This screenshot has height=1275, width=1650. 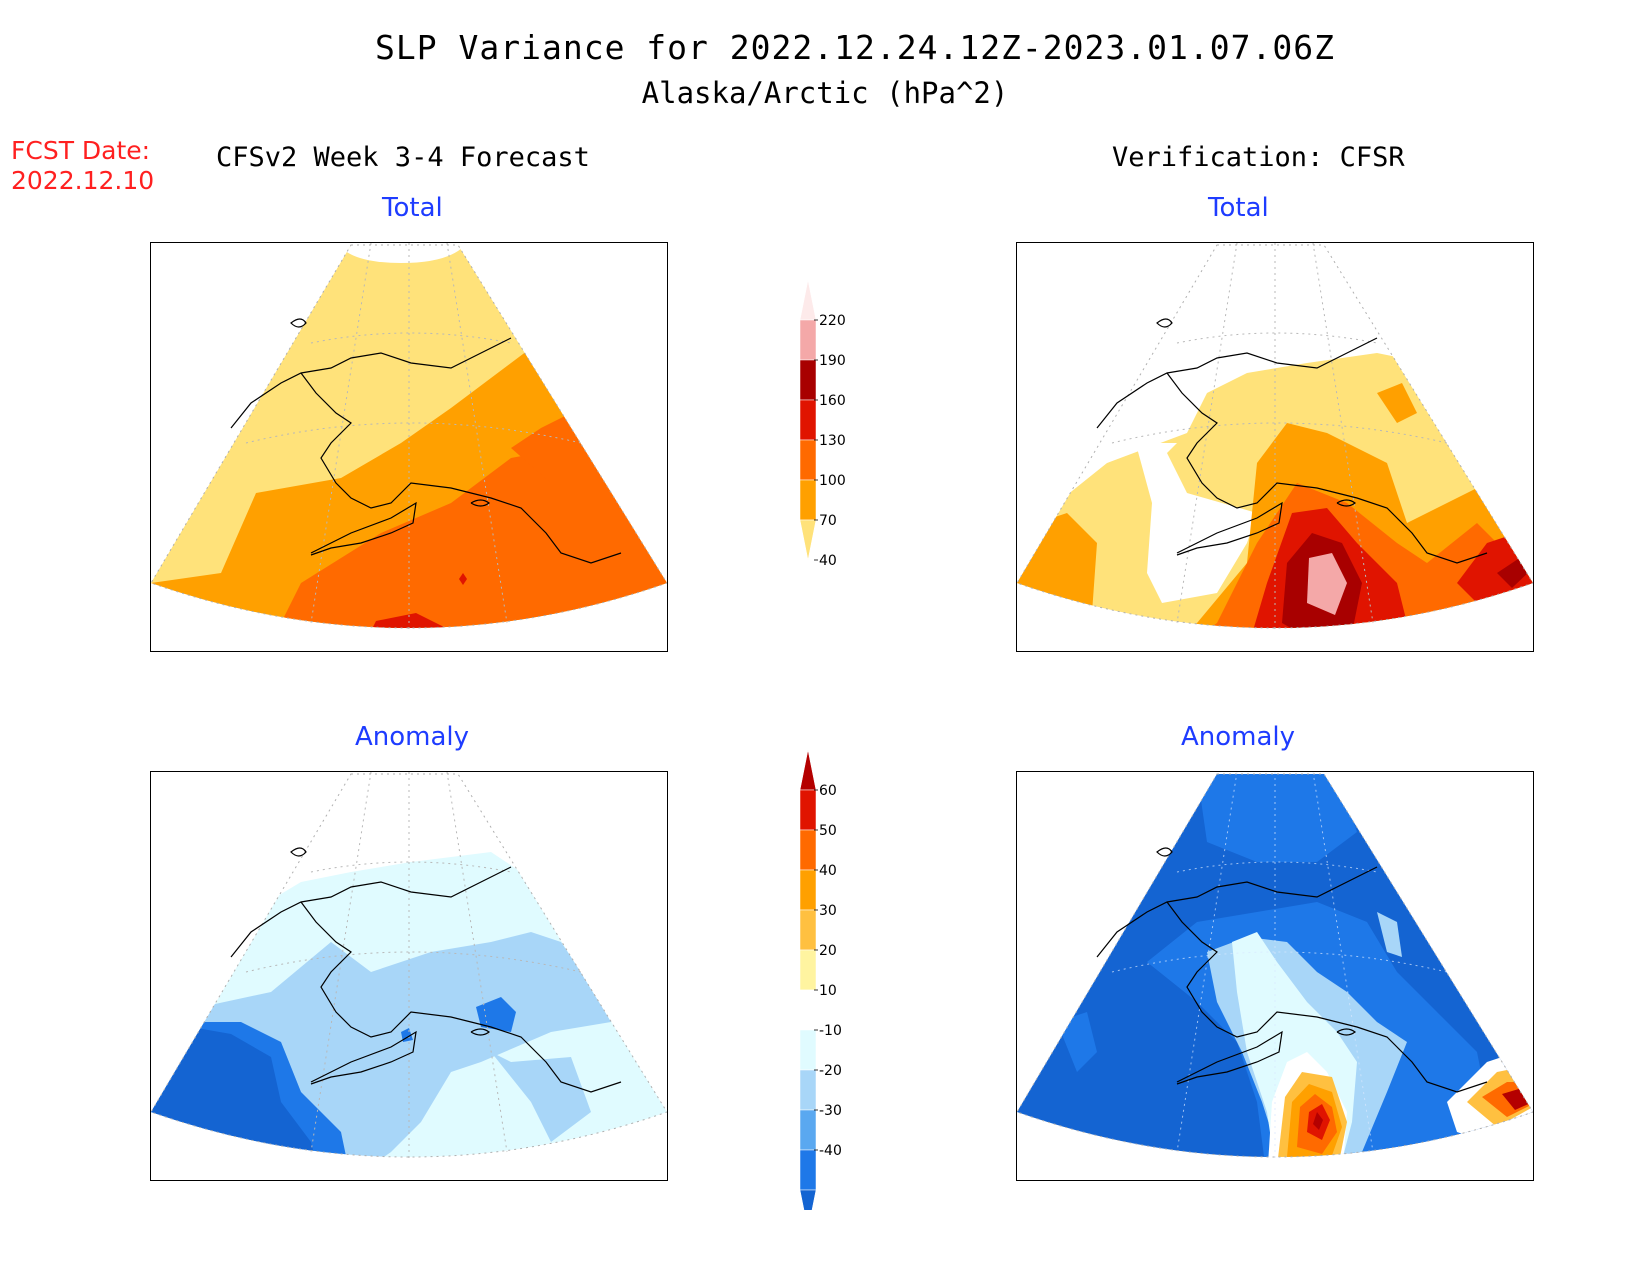 What do you see at coordinates (83, 180) in the screenshot?
I see `fcst-date-value: 2022.12.10` at bounding box center [83, 180].